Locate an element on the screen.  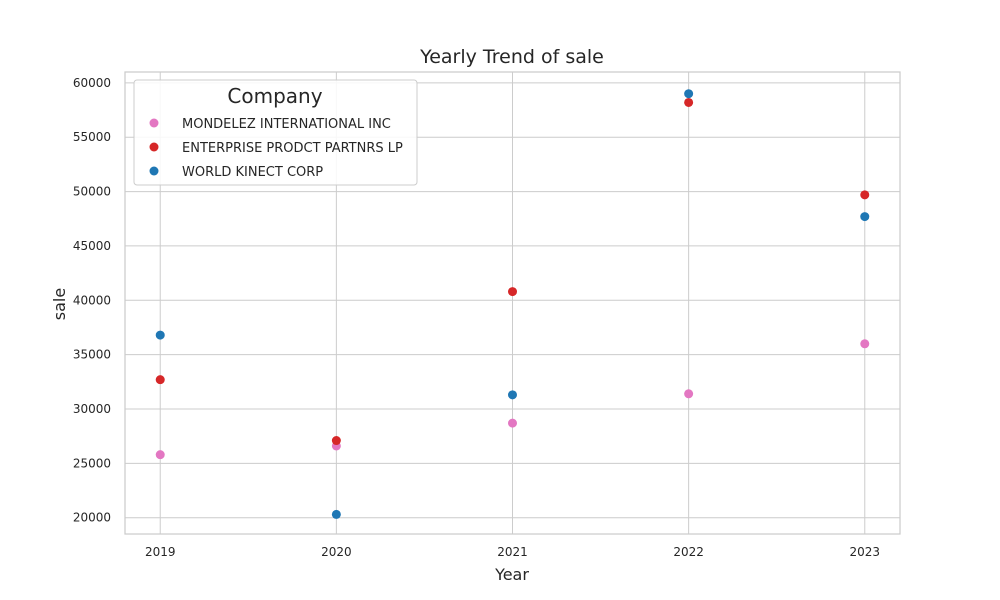
y-tick-label: 20000 is located at coordinates (92, 518).